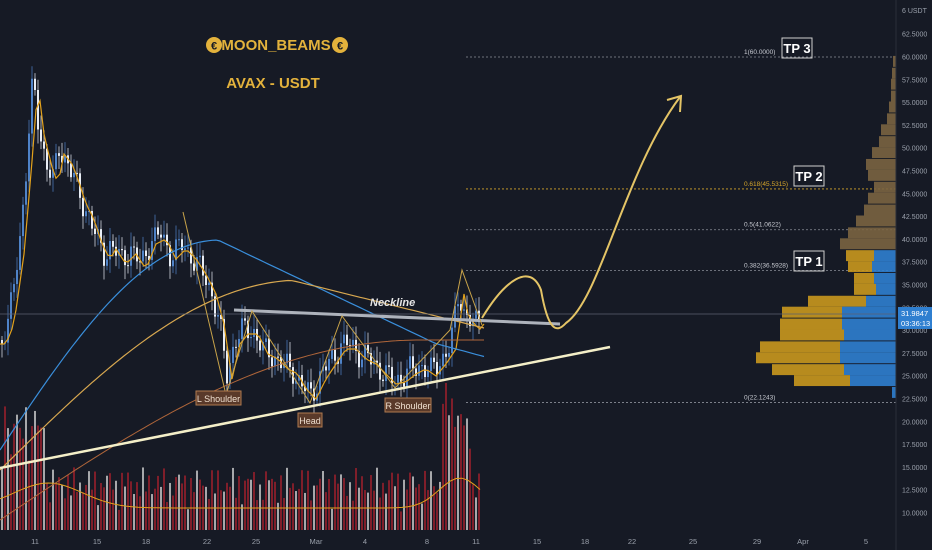  Describe the element at coordinates (914, 240) in the screenshot. I see `price-tick-label: 40.0000` at that location.